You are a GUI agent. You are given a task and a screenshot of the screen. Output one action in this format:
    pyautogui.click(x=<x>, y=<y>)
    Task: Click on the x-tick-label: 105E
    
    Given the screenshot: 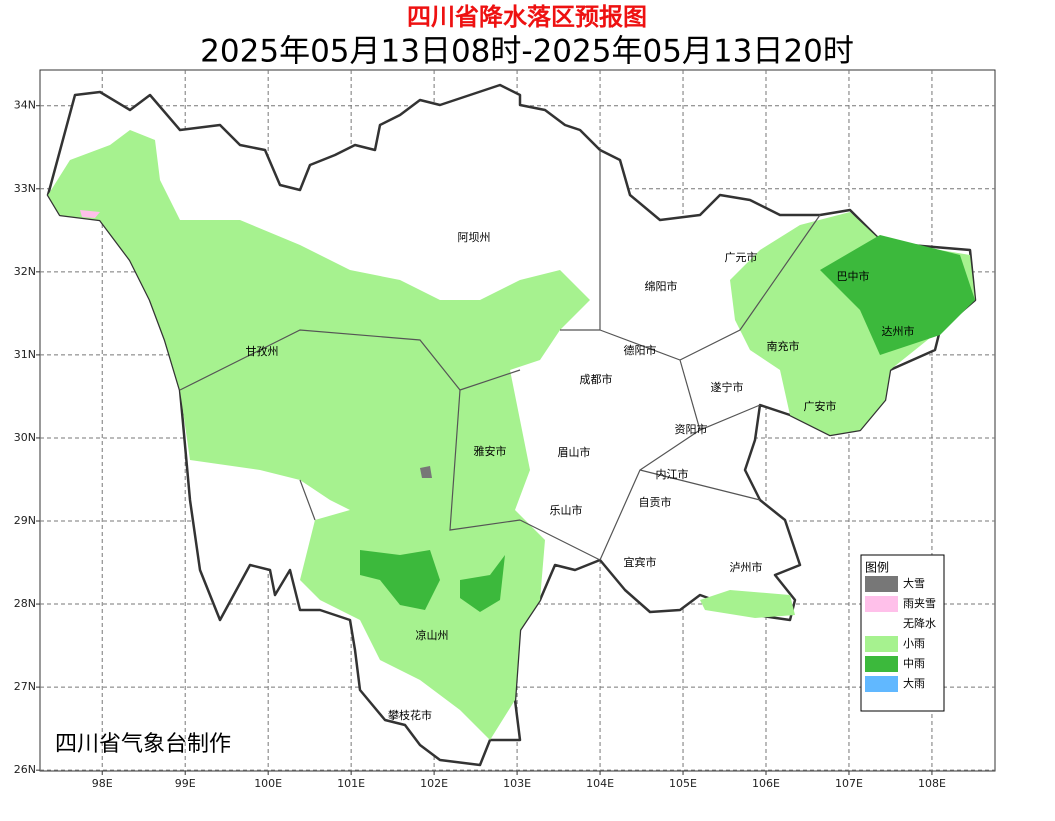 What is the action you would take?
    pyautogui.click(x=683, y=783)
    